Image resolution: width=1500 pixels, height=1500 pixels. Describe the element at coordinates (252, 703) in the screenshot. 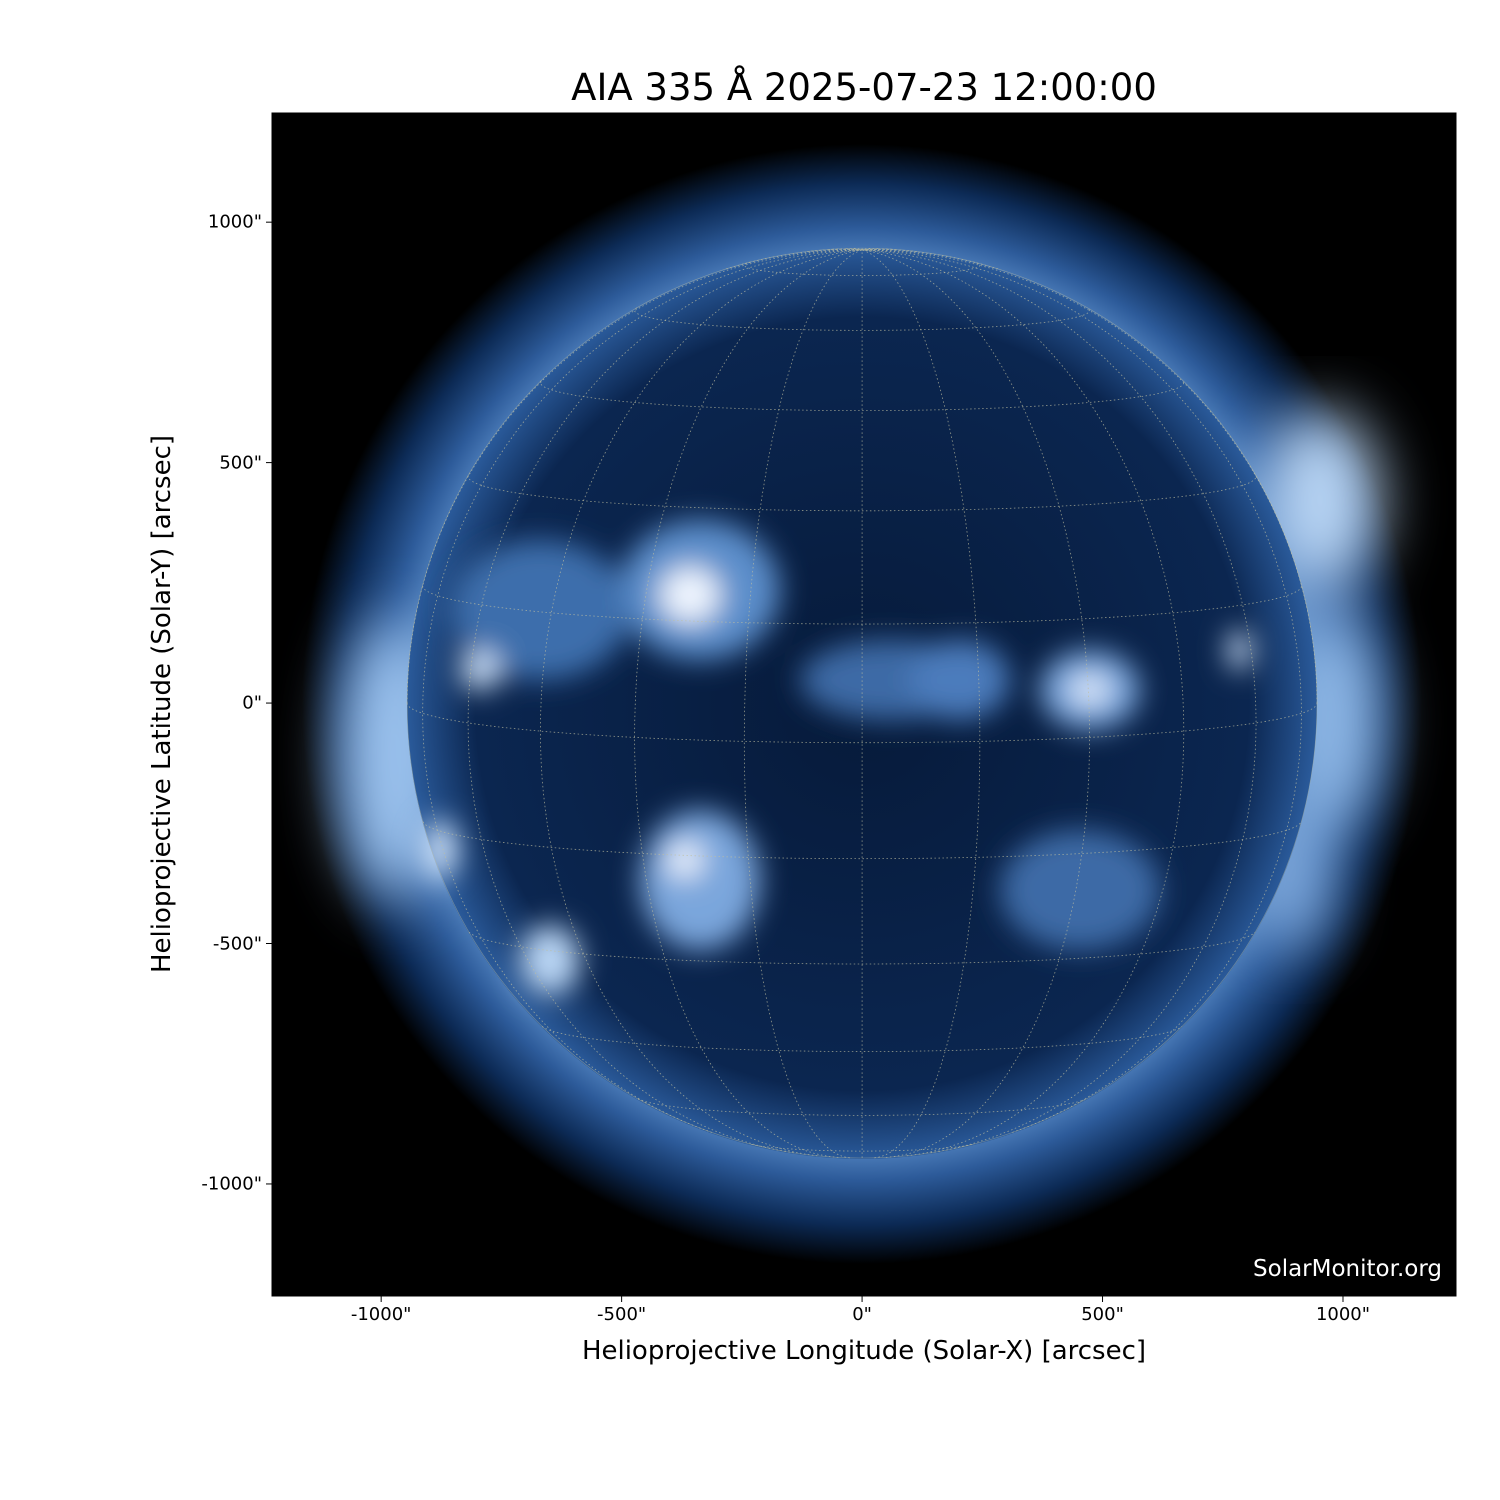

I see `y-tick-label: 0"` at that location.